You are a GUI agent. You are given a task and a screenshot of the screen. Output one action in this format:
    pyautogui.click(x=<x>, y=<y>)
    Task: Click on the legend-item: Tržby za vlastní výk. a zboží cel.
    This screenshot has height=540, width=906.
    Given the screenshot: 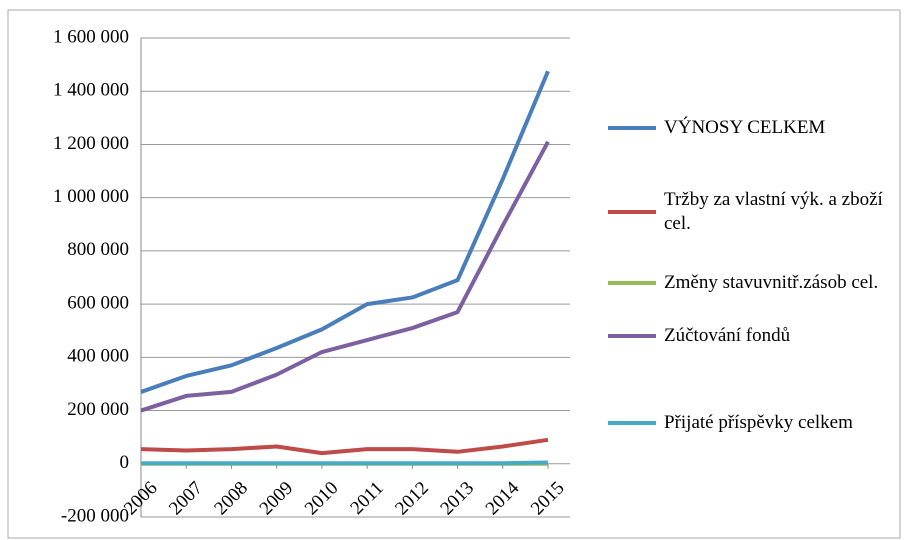 What is the action you would take?
    pyautogui.click(x=752, y=212)
    